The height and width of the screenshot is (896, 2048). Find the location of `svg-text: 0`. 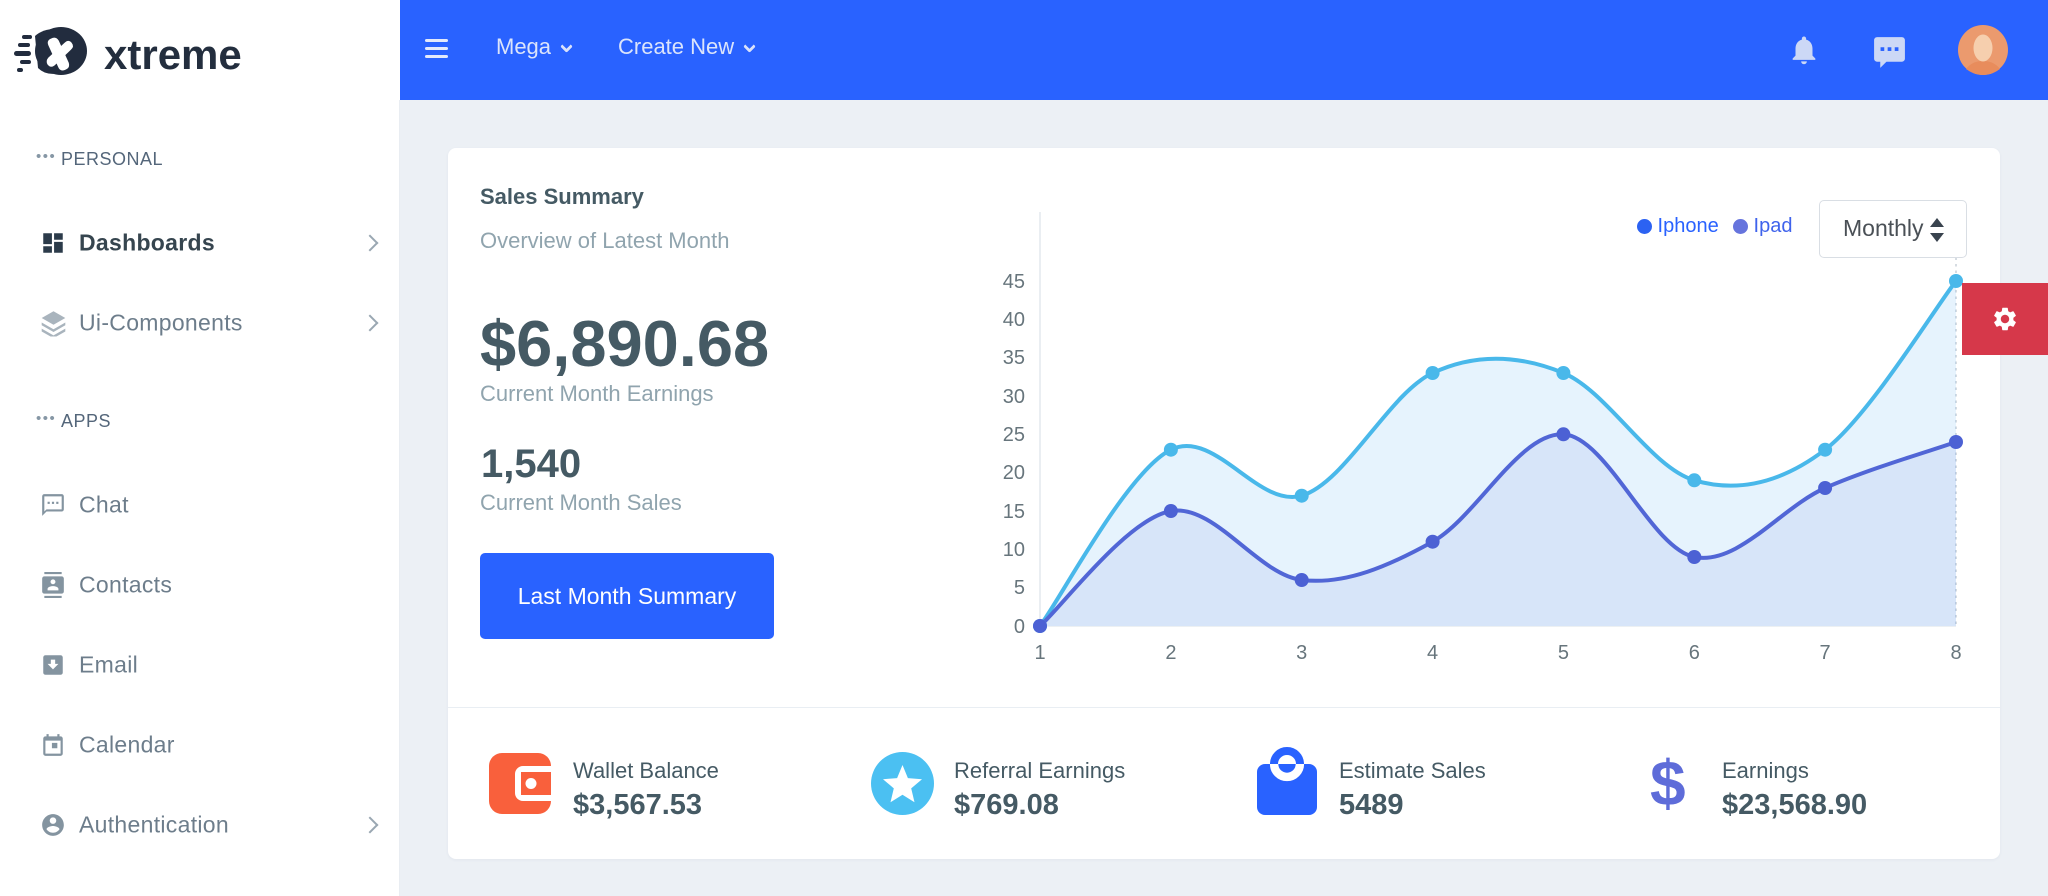

svg-text: 0 is located at coordinates (1019, 627).